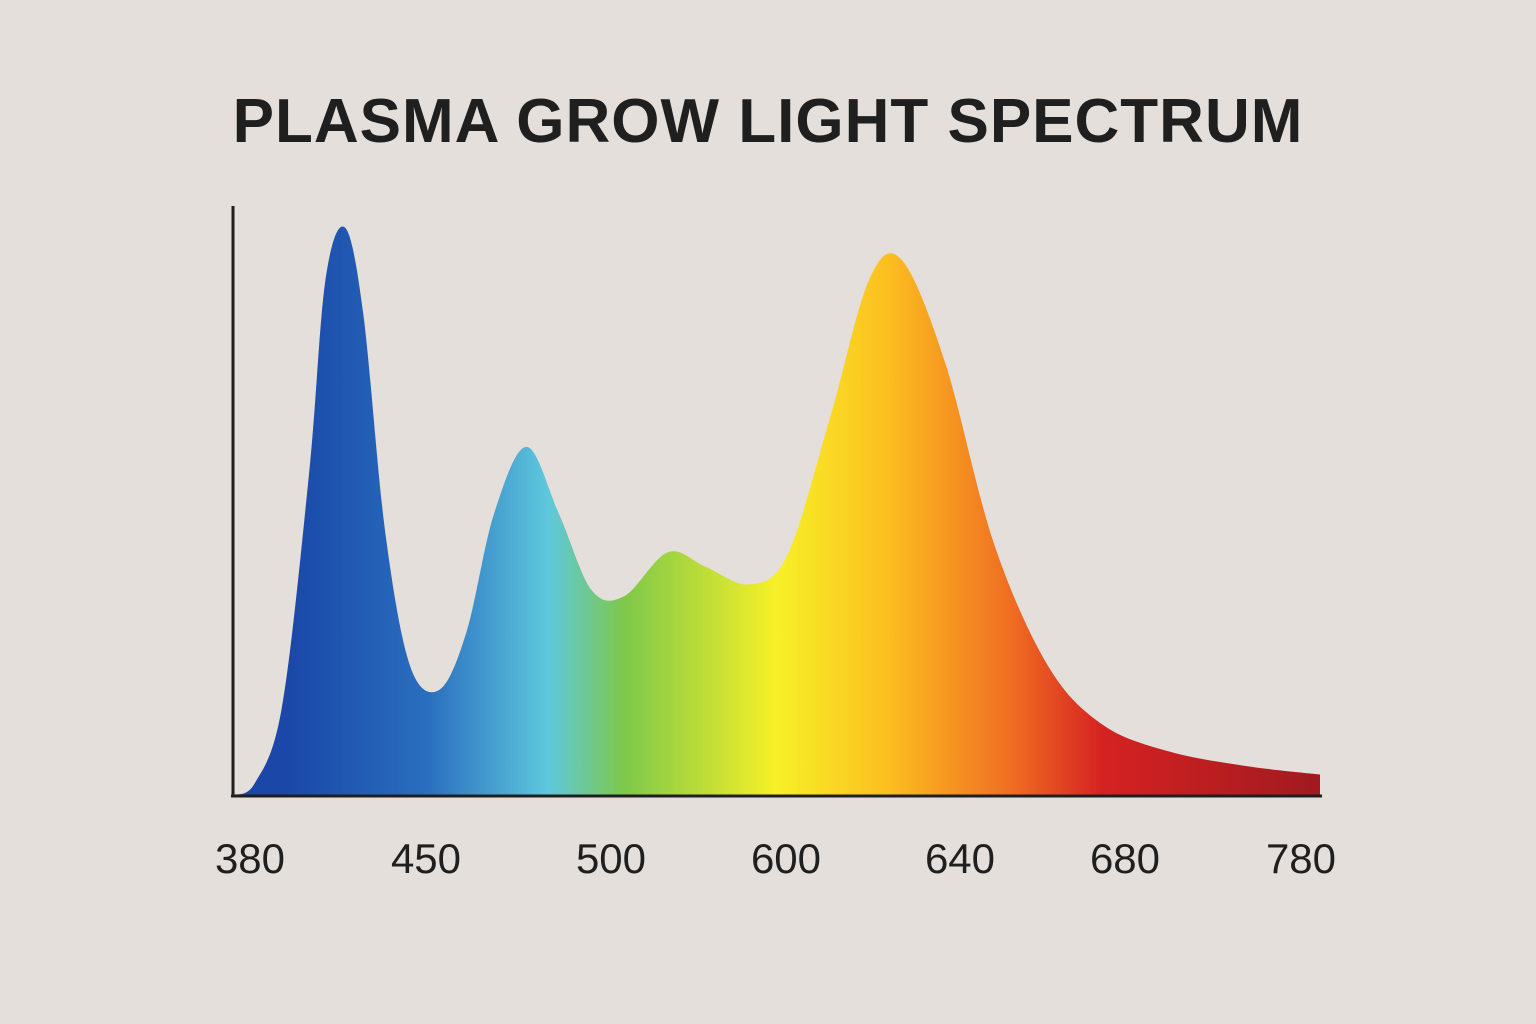 This screenshot has width=1536, height=1024. What do you see at coordinates (426, 858) in the screenshot?
I see `x-tick-label-450: 450` at bounding box center [426, 858].